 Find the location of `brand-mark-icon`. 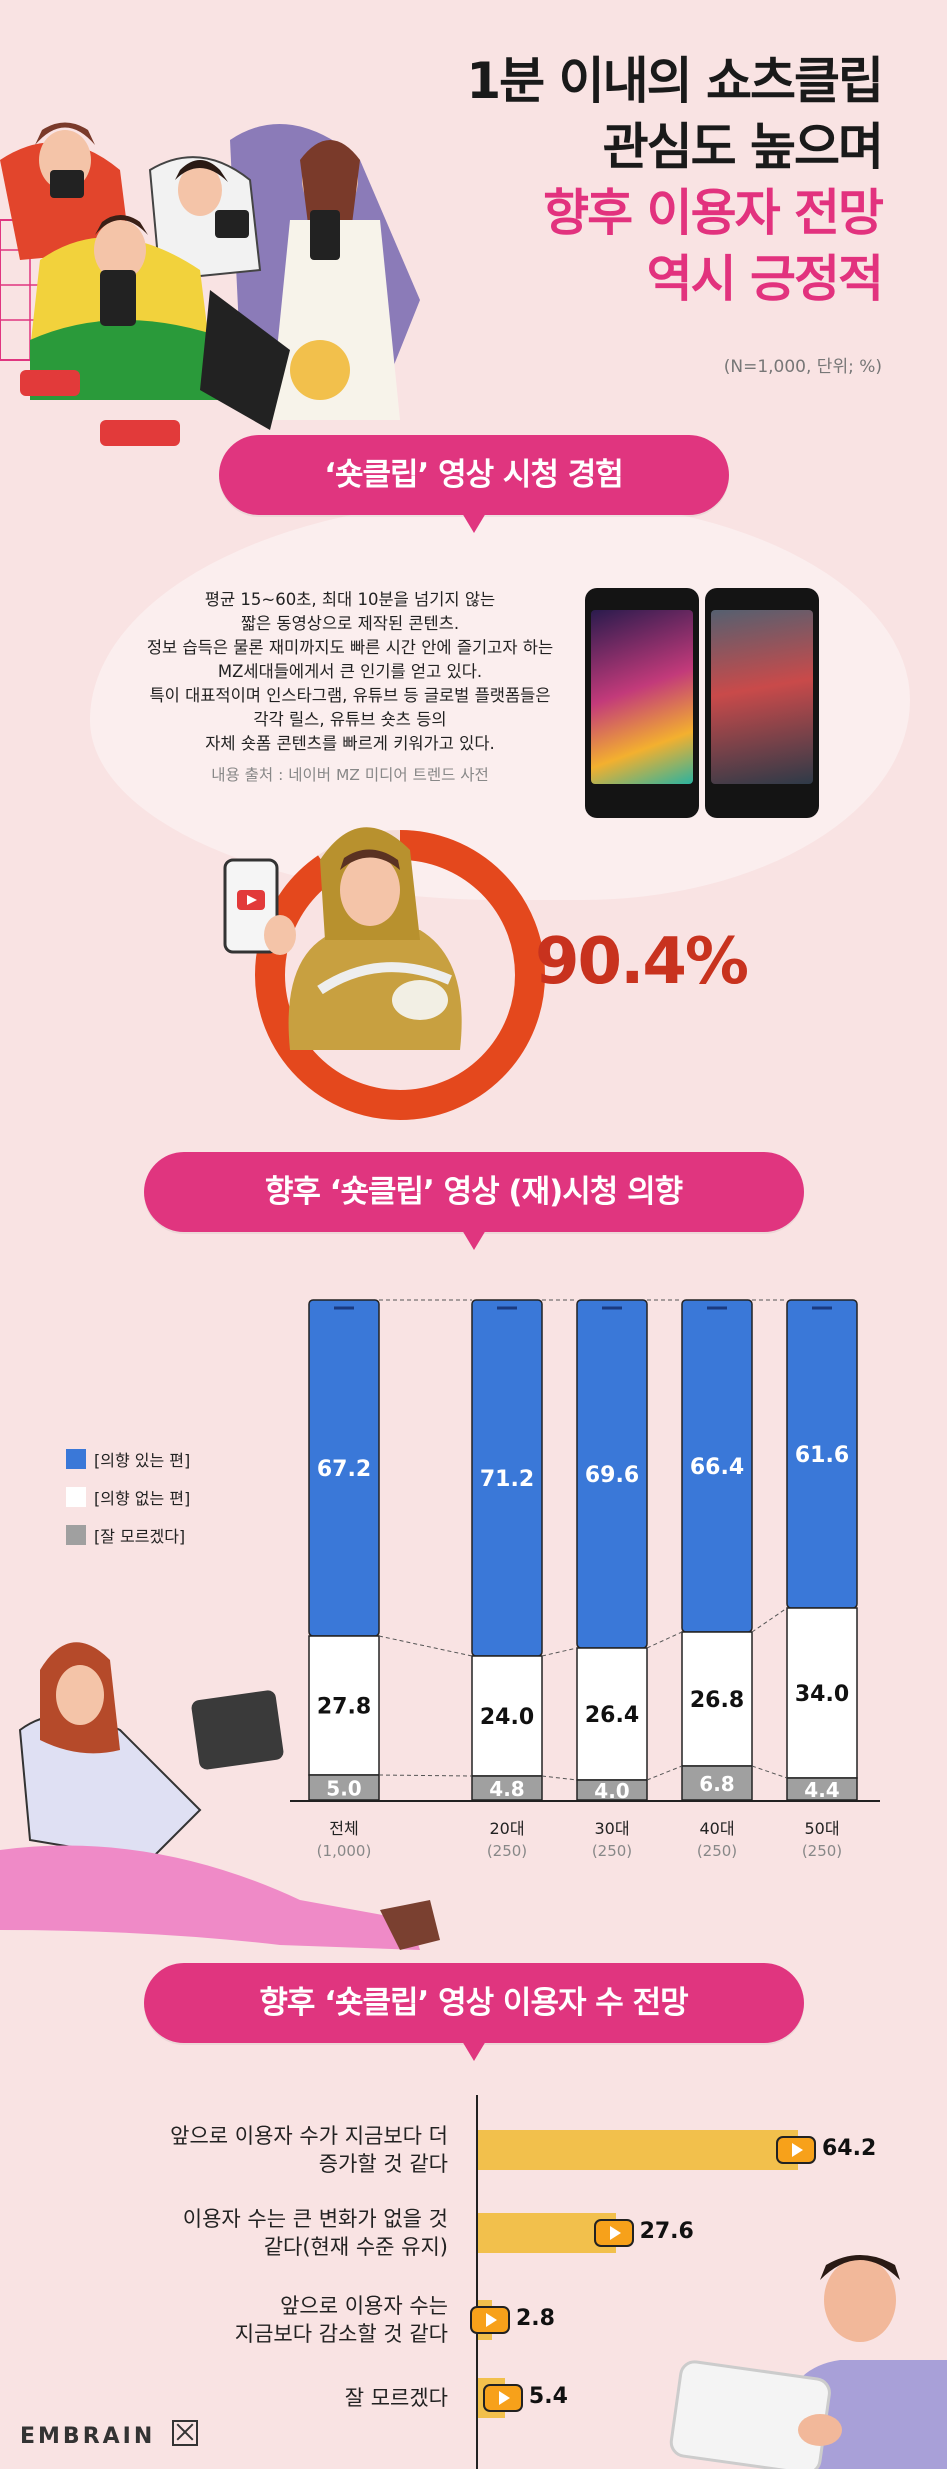

brand-mark-icon is located at coordinates (184, 2433).